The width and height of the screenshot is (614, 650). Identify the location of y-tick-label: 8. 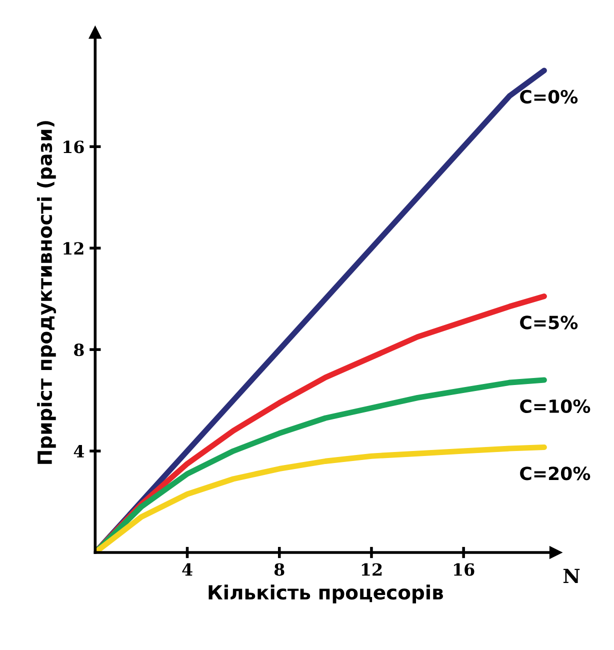
(79, 350).